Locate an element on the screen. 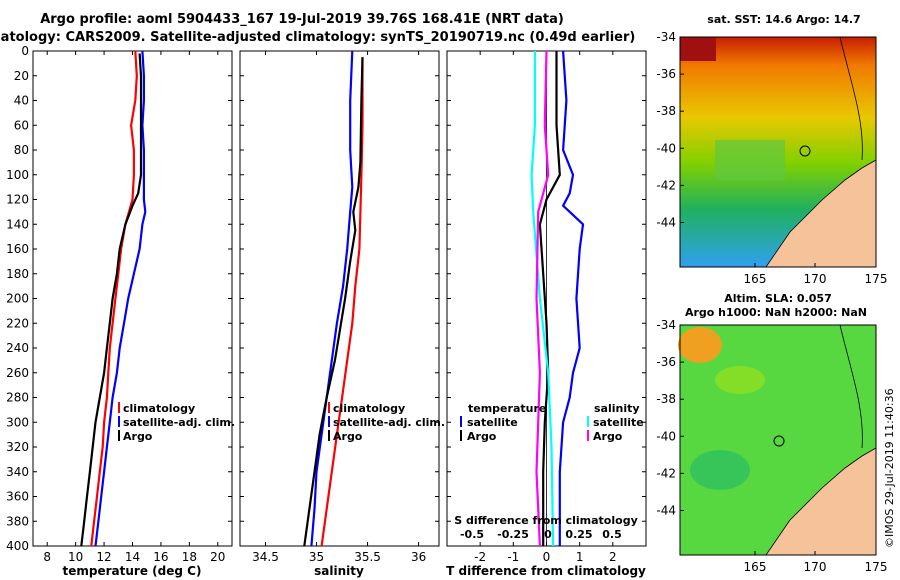 Image resolution: width=900 pixels, height=580 pixels. map-lat-label: -34 is located at coordinates (666, 325).